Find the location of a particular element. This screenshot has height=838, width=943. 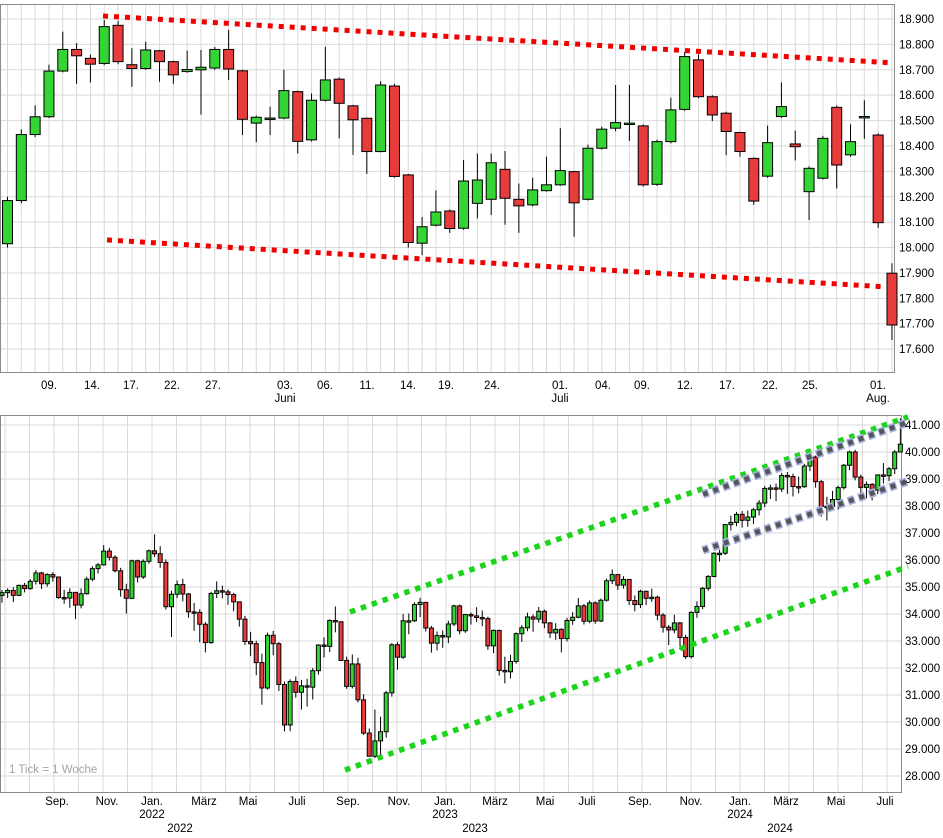

y-tick-label: 33.000 is located at coordinates (922, 642).